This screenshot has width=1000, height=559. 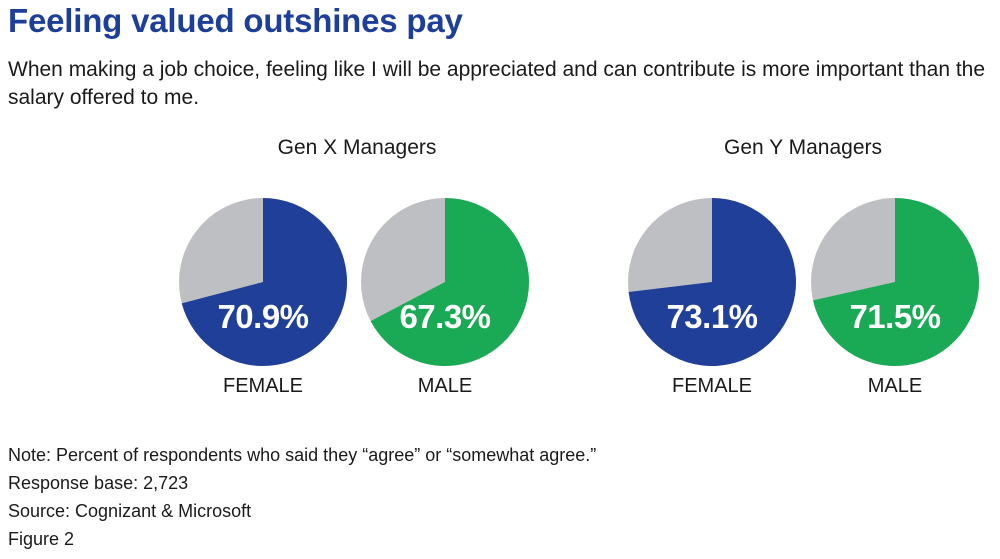 What do you see at coordinates (130, 511) in the screenshot?
I see `source-text: Source: Cognizant & Microsoft` at bounding box center [130, 511].